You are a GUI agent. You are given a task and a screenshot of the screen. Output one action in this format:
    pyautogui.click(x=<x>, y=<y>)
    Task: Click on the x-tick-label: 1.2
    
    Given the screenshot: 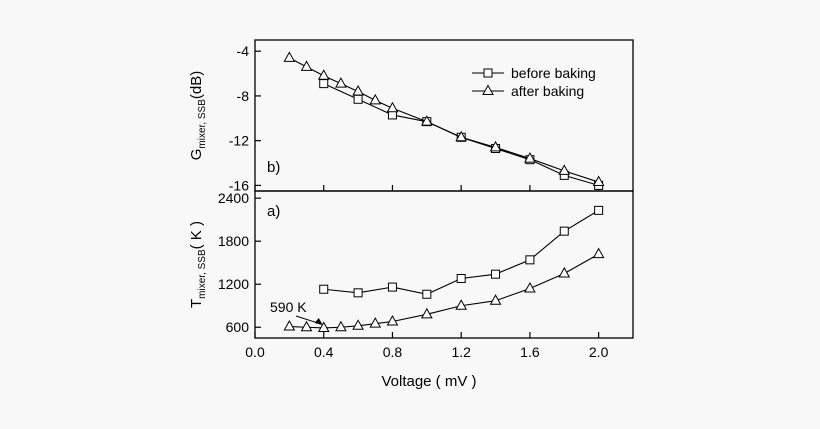 What is the action you would take?
    pyautogui.click(x=461, y=352)
    